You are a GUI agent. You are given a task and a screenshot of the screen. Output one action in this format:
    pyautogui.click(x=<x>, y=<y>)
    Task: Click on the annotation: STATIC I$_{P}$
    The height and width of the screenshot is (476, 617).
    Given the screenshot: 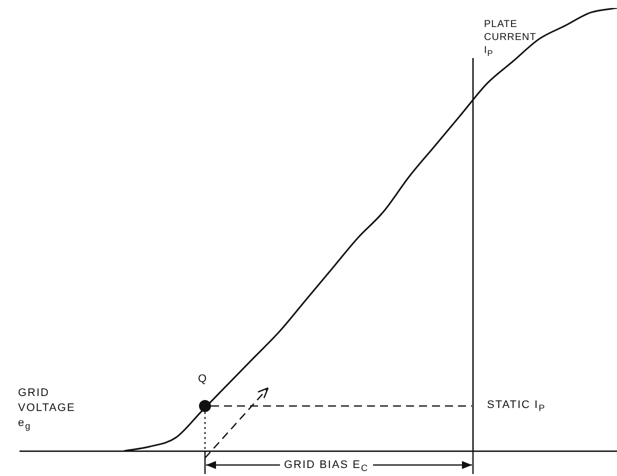 What is the action you would take?
    pyautogui.click(x=517, y=407)
    